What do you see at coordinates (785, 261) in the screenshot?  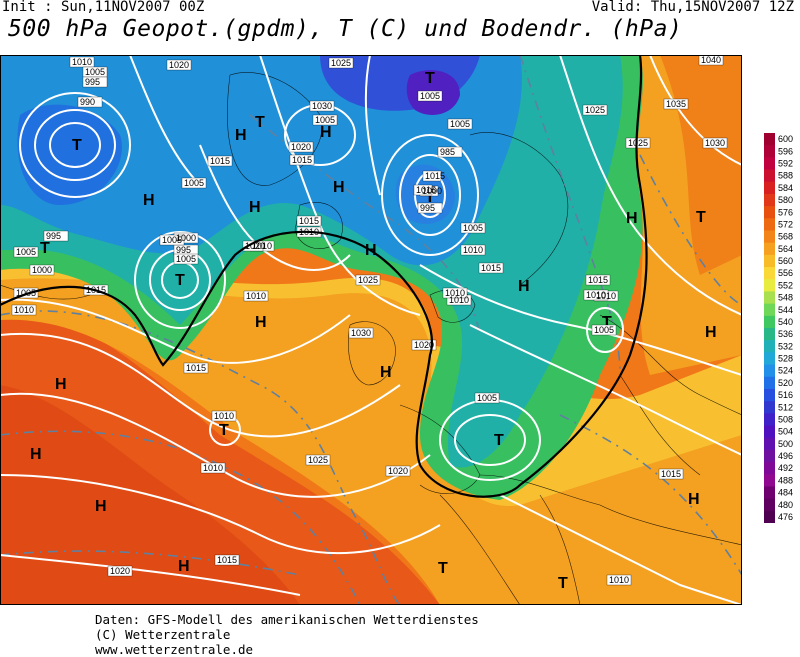 I see `legend-label: 560` at bounding box center [785, 261].